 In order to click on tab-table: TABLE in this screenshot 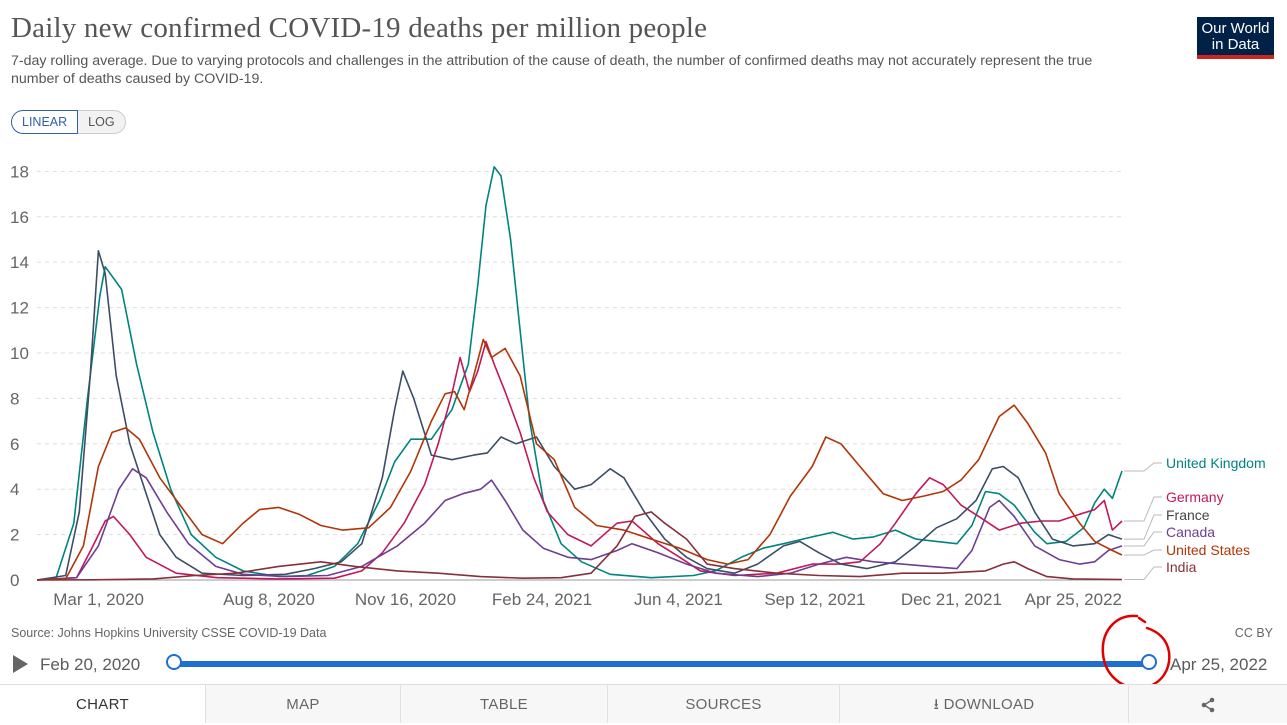, I will do `click(504, 704)`.